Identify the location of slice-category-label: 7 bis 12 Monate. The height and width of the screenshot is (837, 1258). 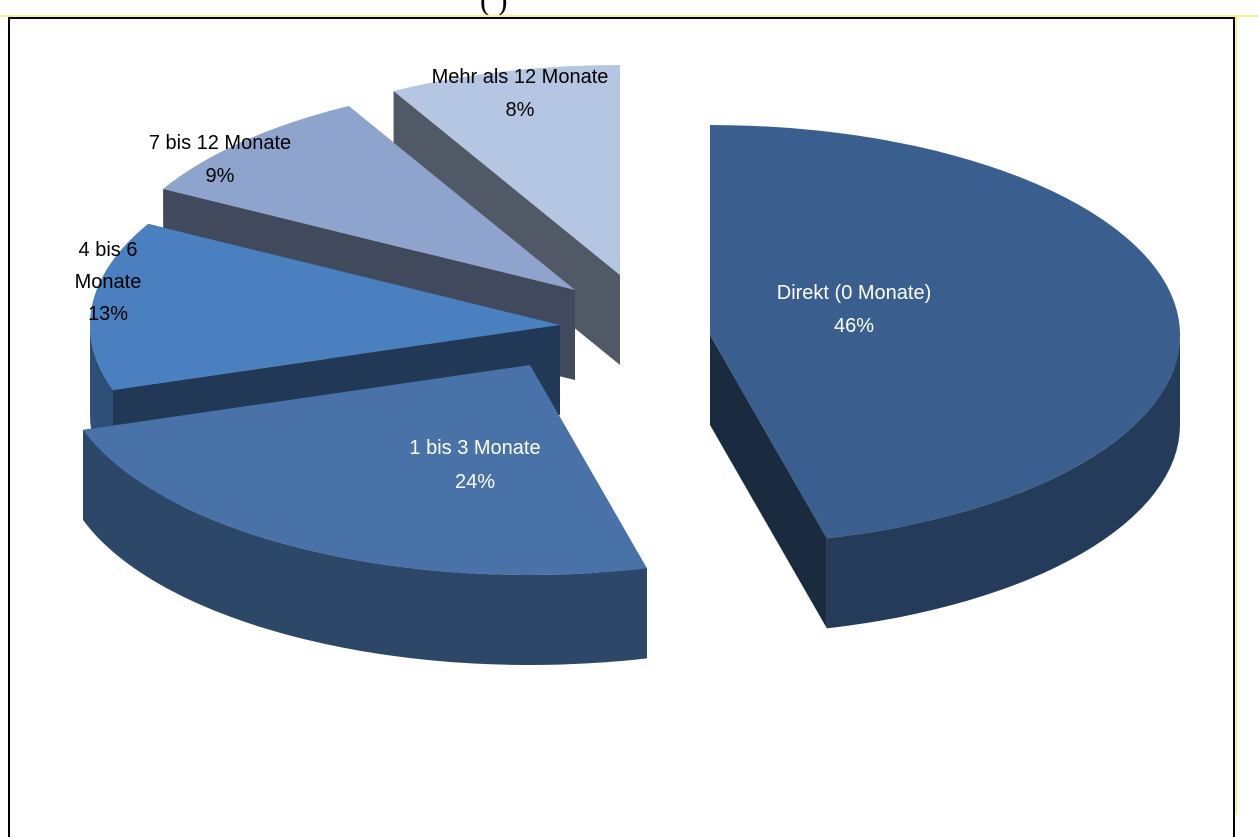
(220, 143).